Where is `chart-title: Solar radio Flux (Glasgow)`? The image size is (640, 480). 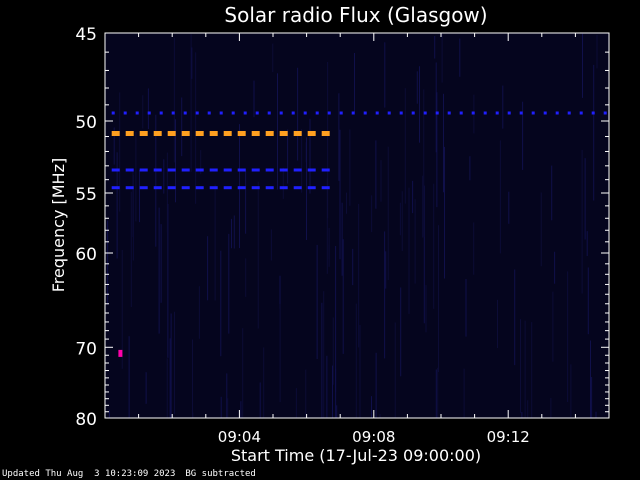
chart-title: Solar radio Flux (Glasgow) is located at coordinates (355, 15).